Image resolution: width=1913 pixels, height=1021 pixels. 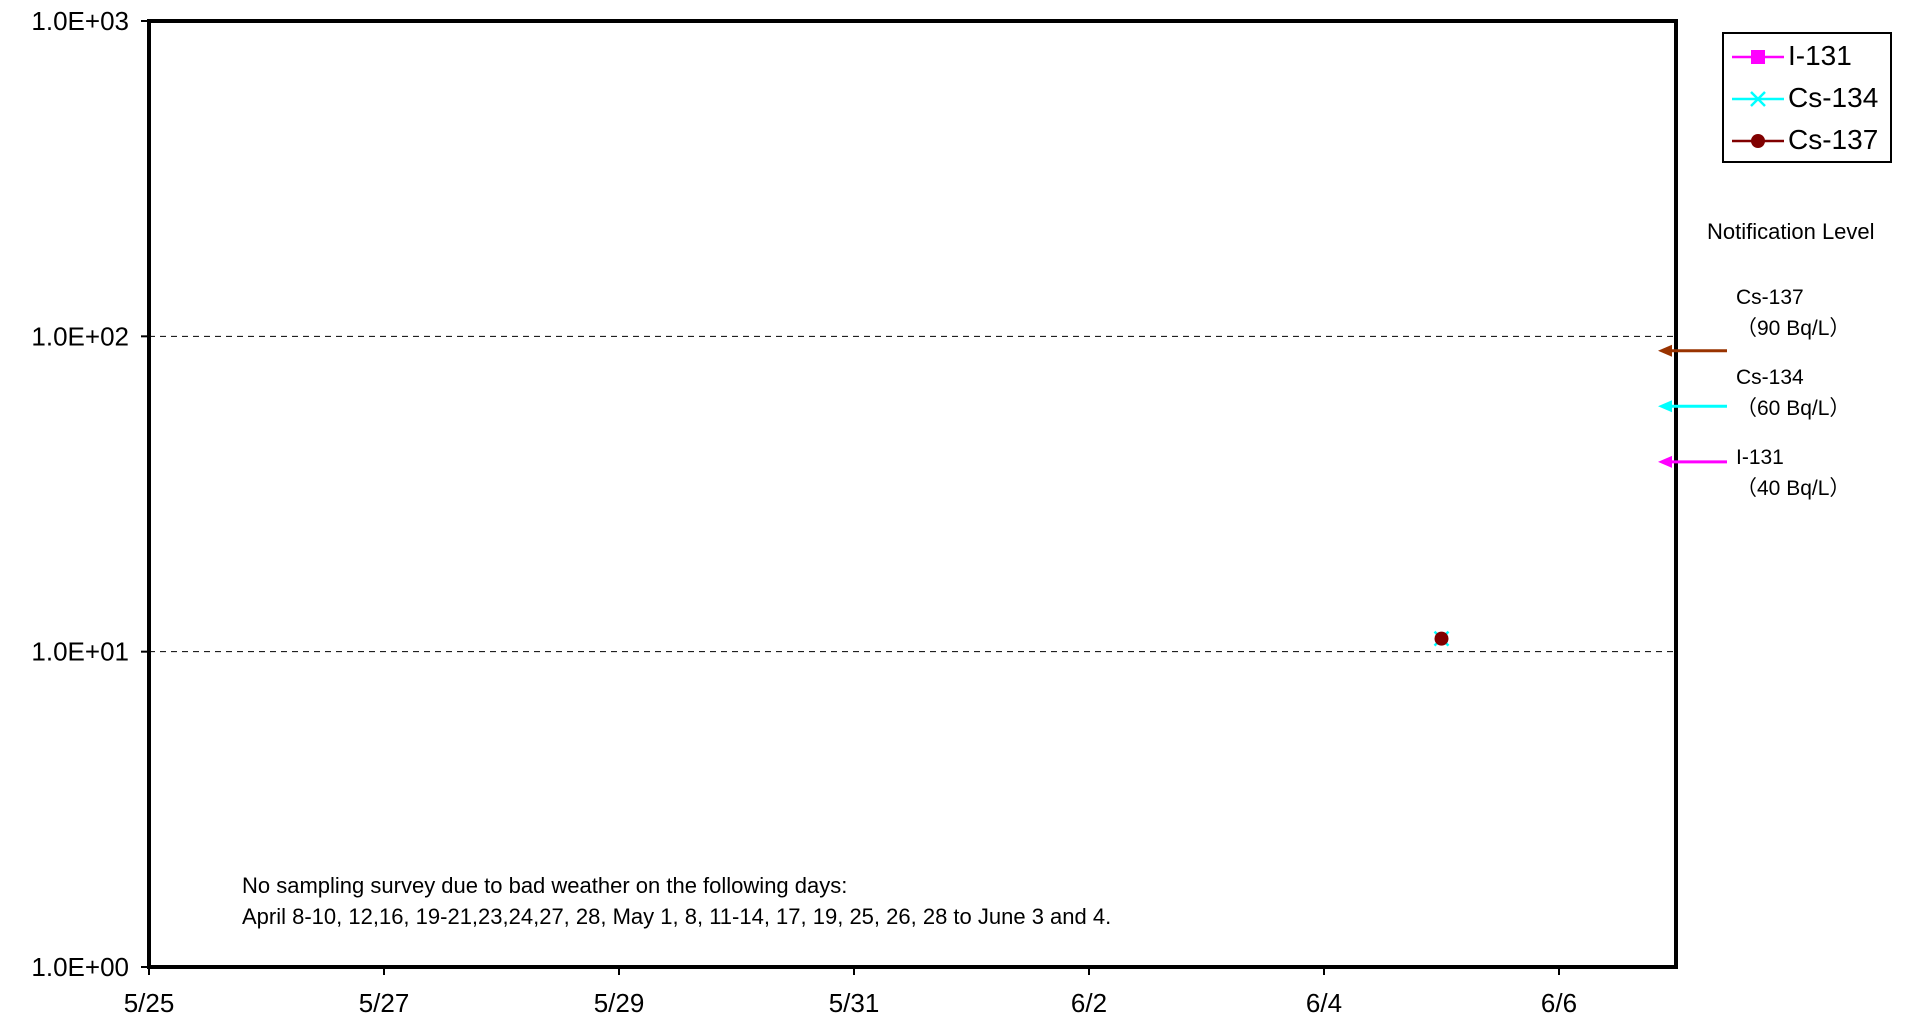 I want to click on notification-nuclide-cs137: Cs-137, so click(x=1770, y=297).